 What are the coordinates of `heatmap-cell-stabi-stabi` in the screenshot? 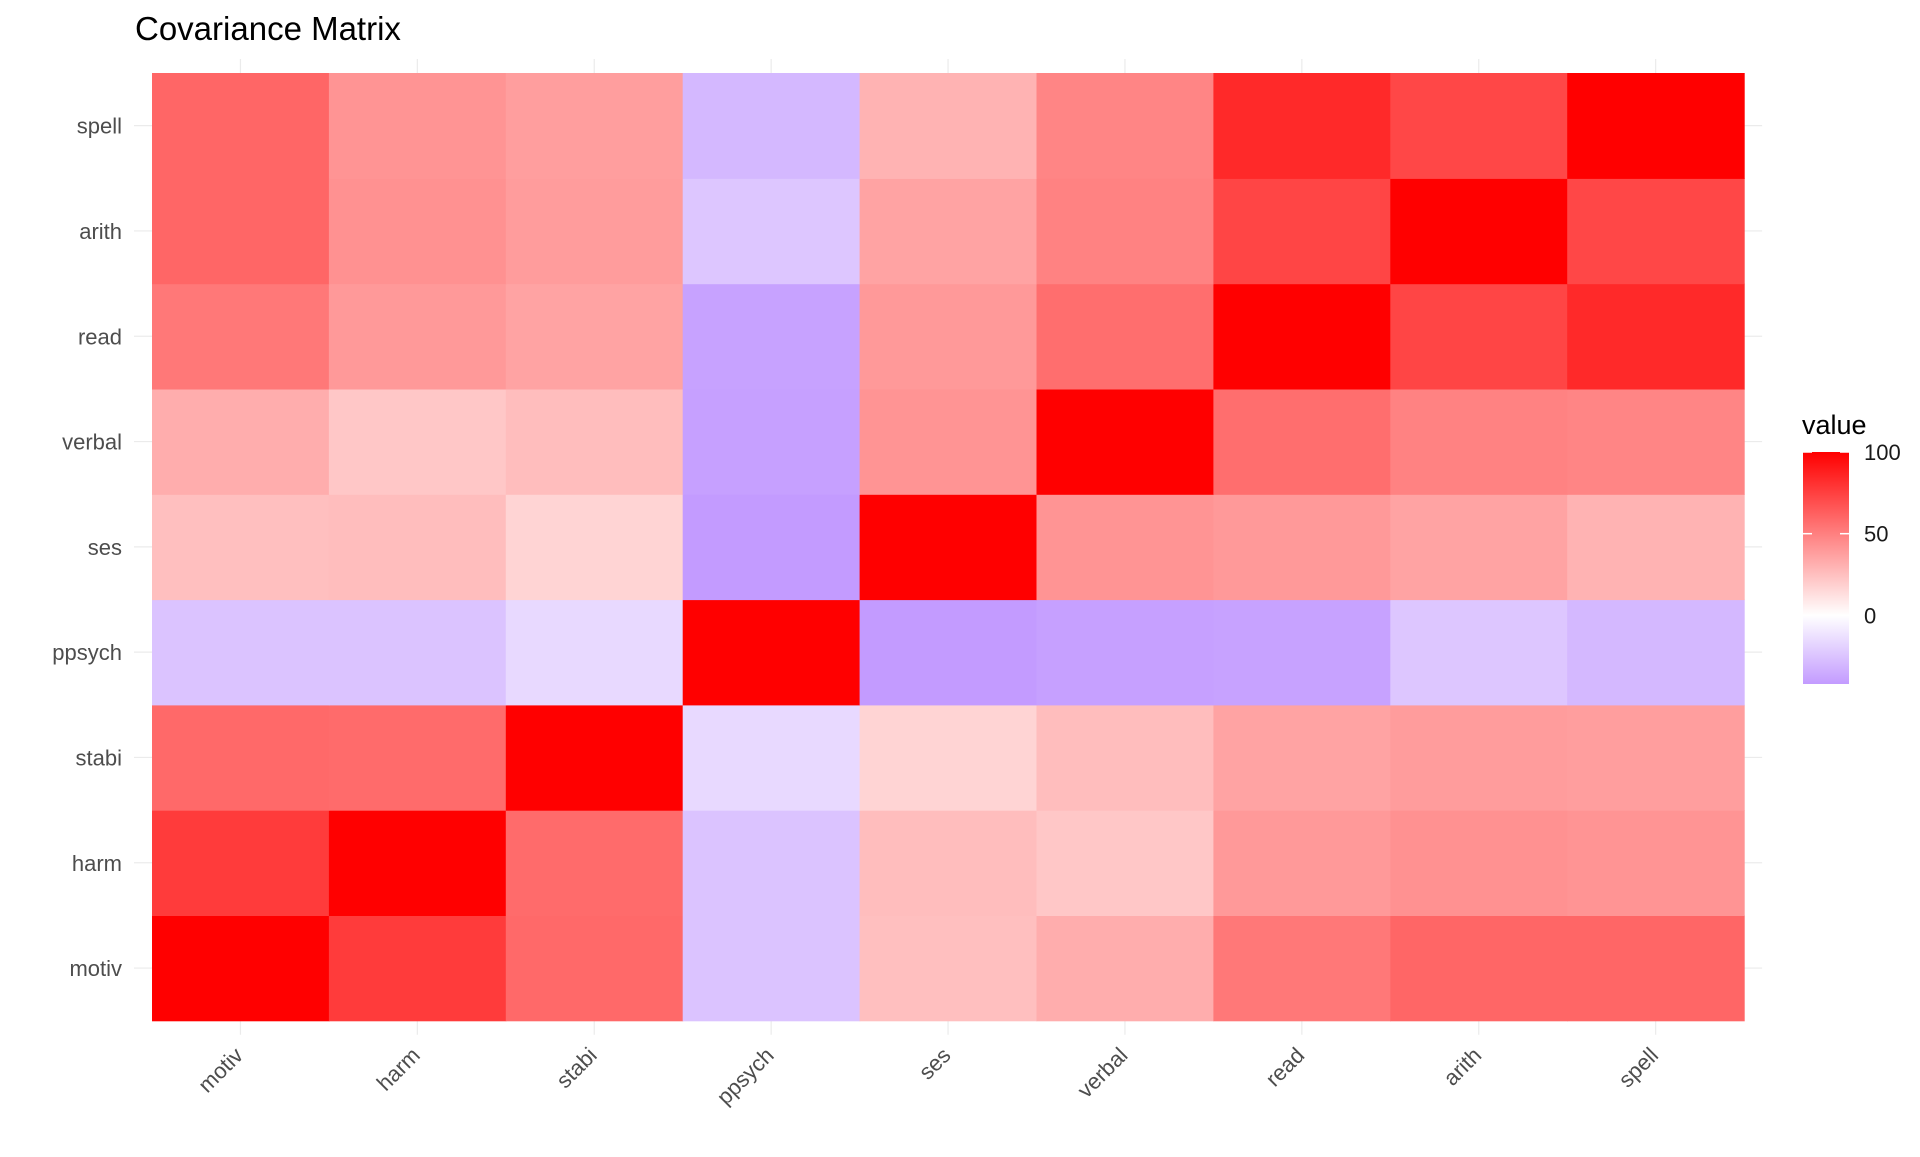 It's located at (594, 757).